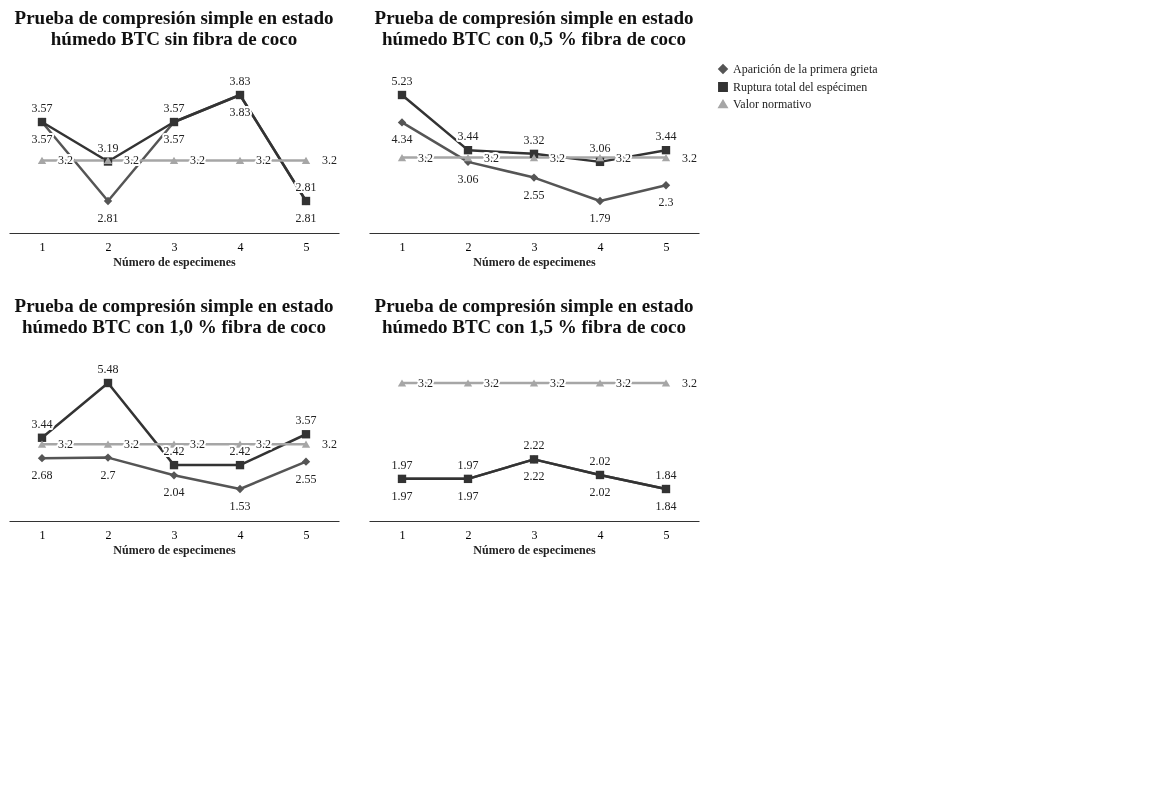 The height and width of the screenshot is (796, 1164). I want to click on data-label: 3.32, so click(534, 139).